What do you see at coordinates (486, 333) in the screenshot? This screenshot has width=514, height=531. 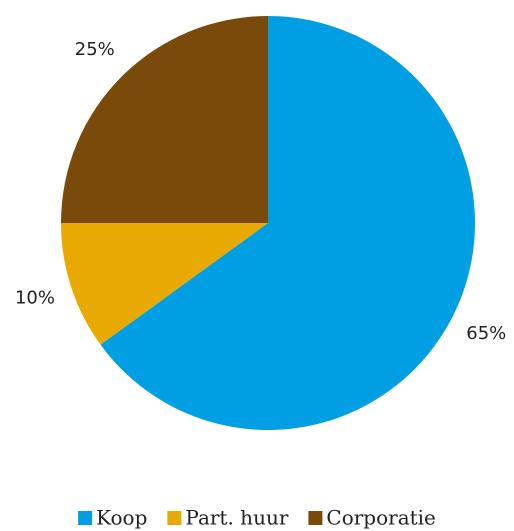 I see `data-label: 65%` at bounding box center [486, 333].